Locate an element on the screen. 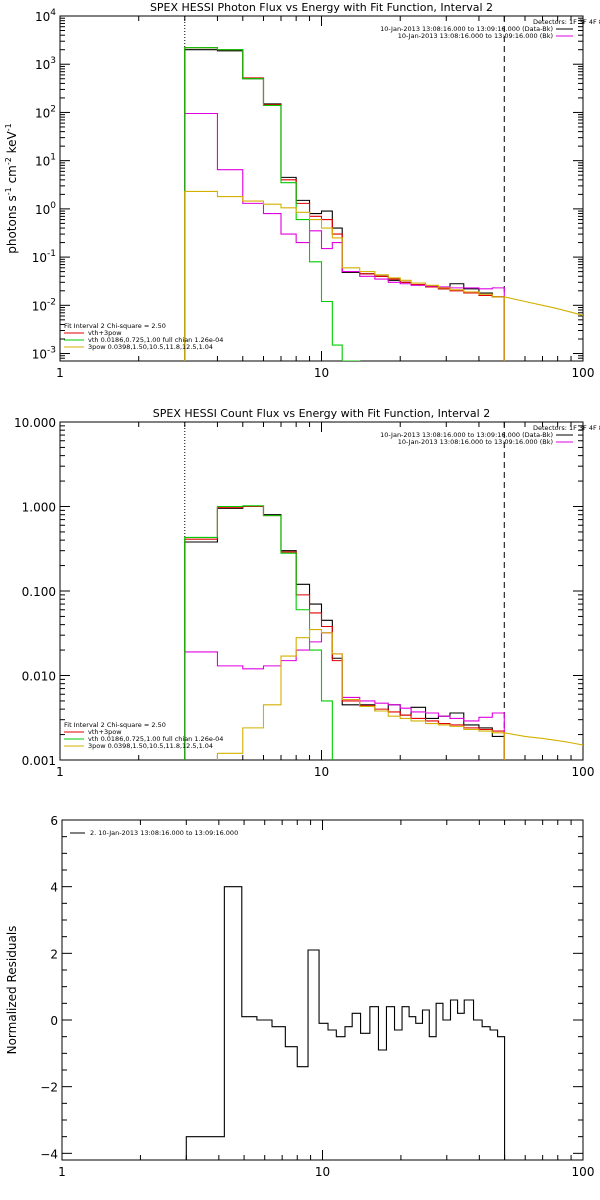 The height and width of the screenshot is (1200, 600). y-tick-label: 10³ is located at coordinates (45, 64).